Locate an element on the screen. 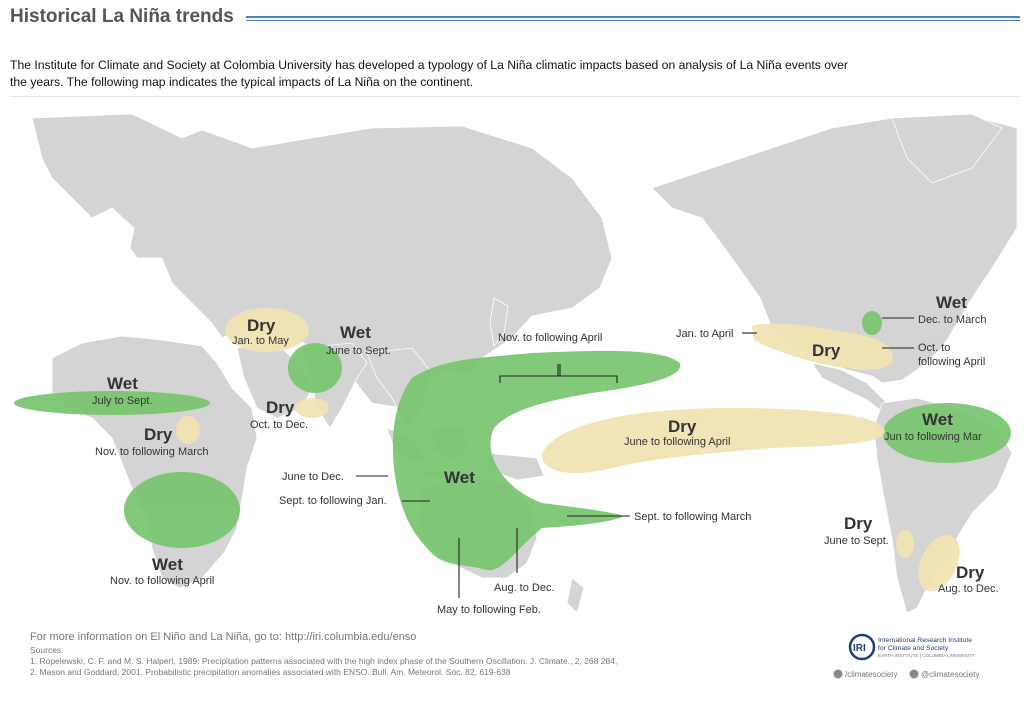 The height and width of the screenshot is (711, 1024). jan-april-callout: Jan. to April is located at coordinates (704, 334).